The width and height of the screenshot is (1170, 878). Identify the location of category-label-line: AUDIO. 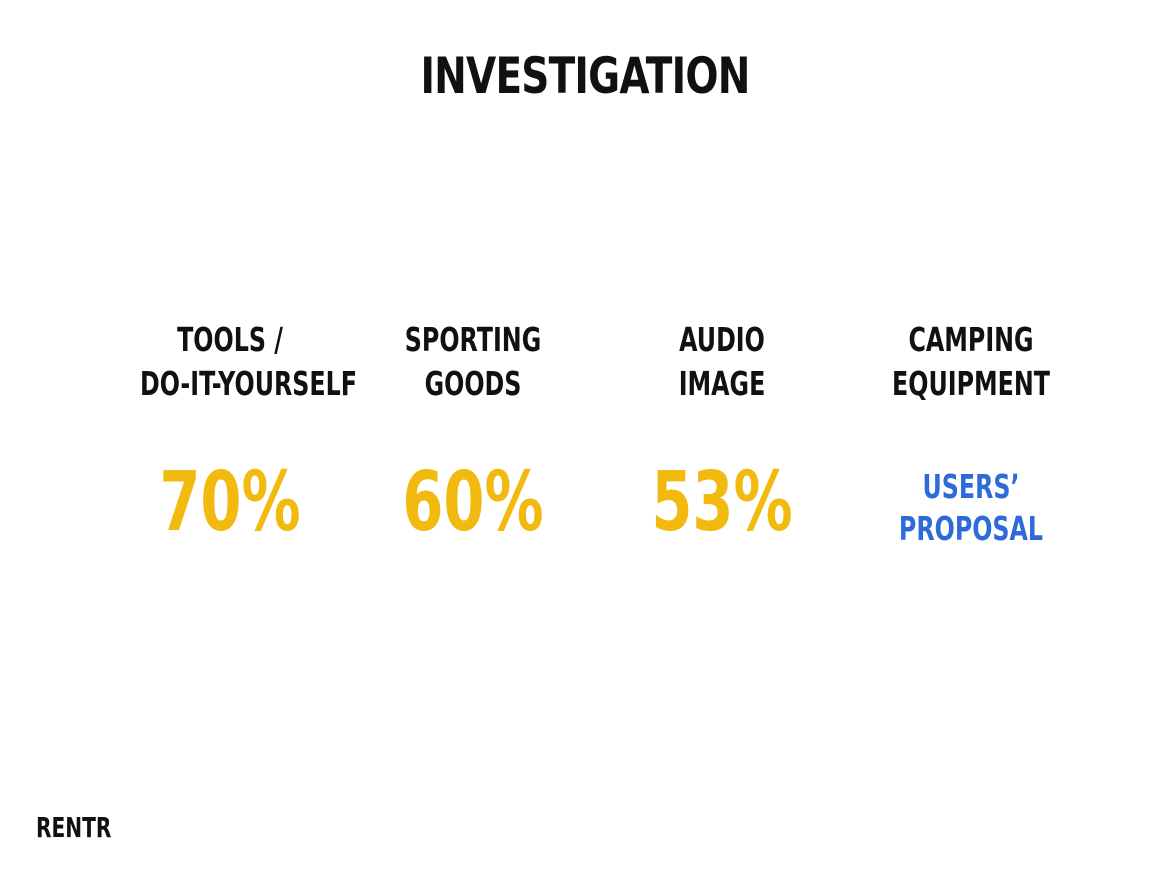
(722, 339).